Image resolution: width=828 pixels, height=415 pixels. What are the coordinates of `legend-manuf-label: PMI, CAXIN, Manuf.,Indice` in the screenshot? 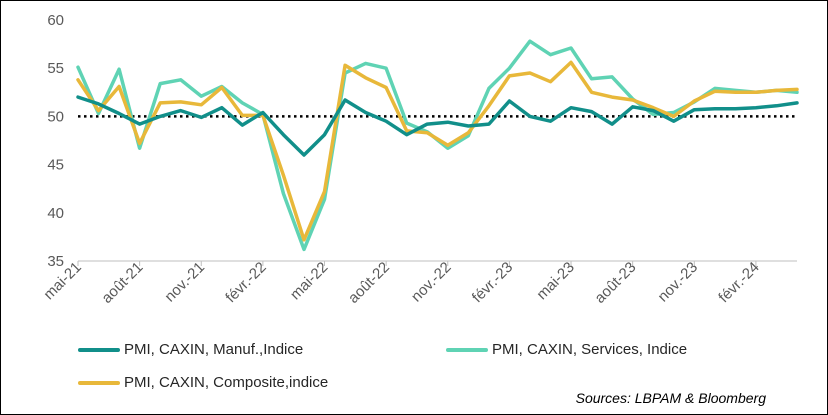 It's located at (214, 349).